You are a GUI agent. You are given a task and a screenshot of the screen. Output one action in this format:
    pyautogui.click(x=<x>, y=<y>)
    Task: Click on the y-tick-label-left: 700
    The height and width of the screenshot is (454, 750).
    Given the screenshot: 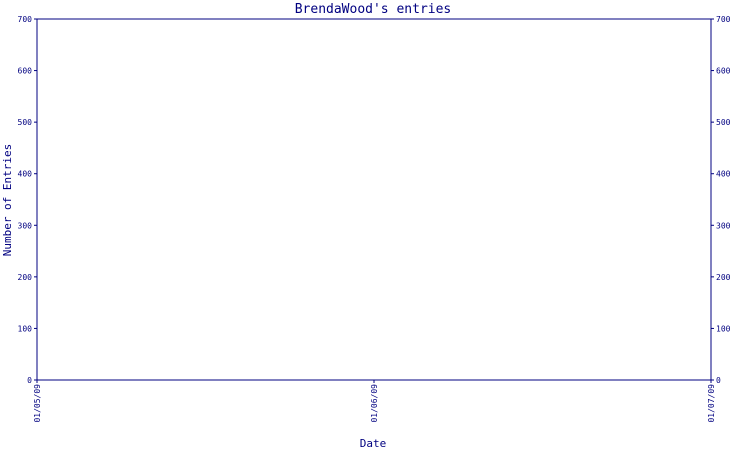 What is the action you would take?
    pyautogui.click(x=25, y=19)
    